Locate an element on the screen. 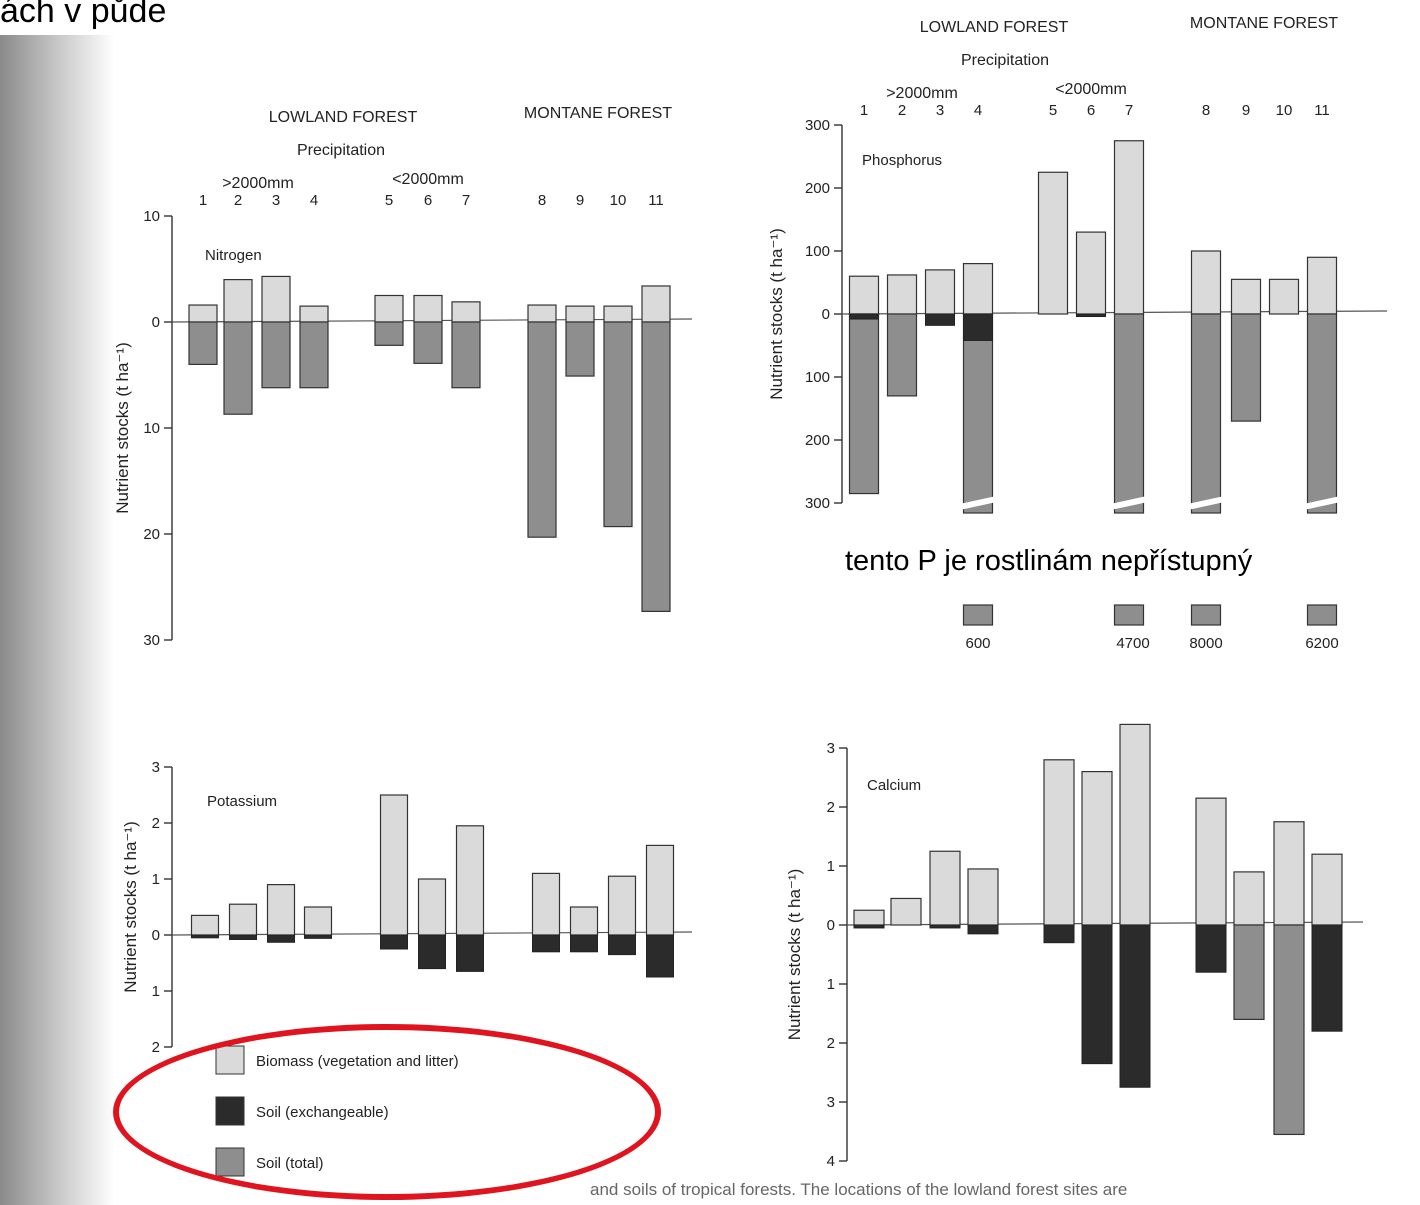  panel-label: Nitrogen is located at coordinates (233, 255).